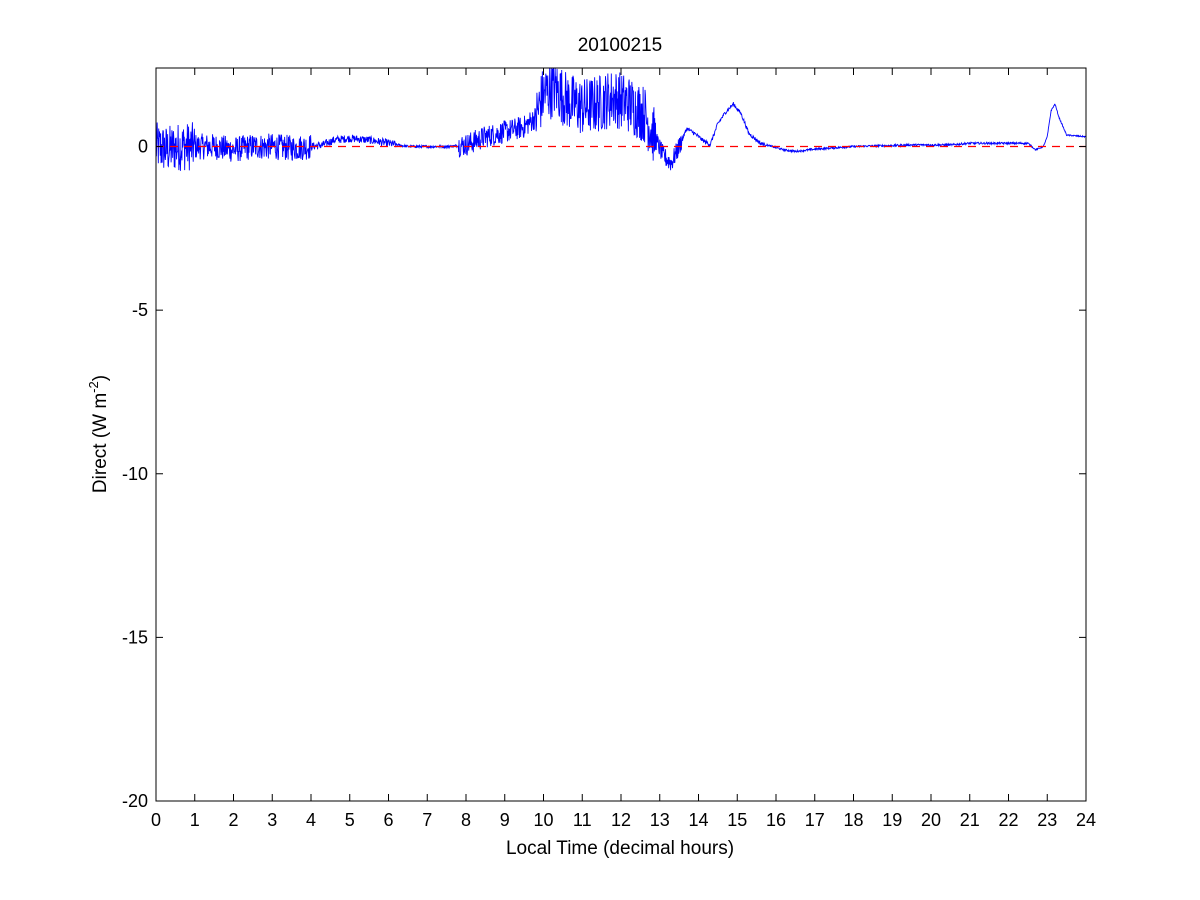 Image resolution: width=1200 pixels, height=900 pixels. I want to click on x-tick-label: 22, so click(1008, 820).